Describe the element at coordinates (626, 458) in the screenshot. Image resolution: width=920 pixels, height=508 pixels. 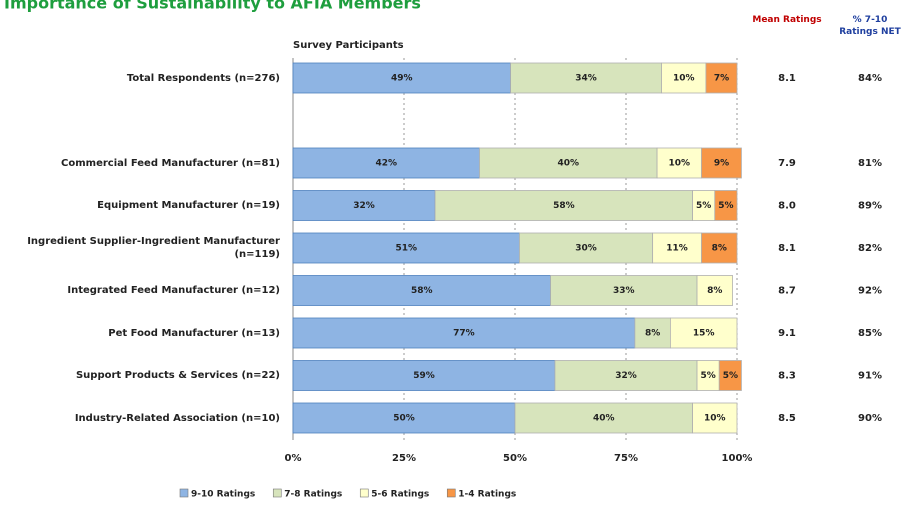
I see `x-tick-label: 75%` at that location.